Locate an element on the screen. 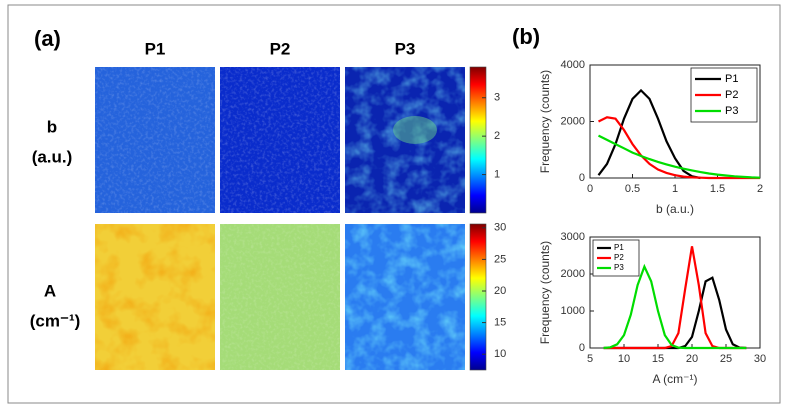  y-tick-label: 1000 is located at coordinates (573, 311).